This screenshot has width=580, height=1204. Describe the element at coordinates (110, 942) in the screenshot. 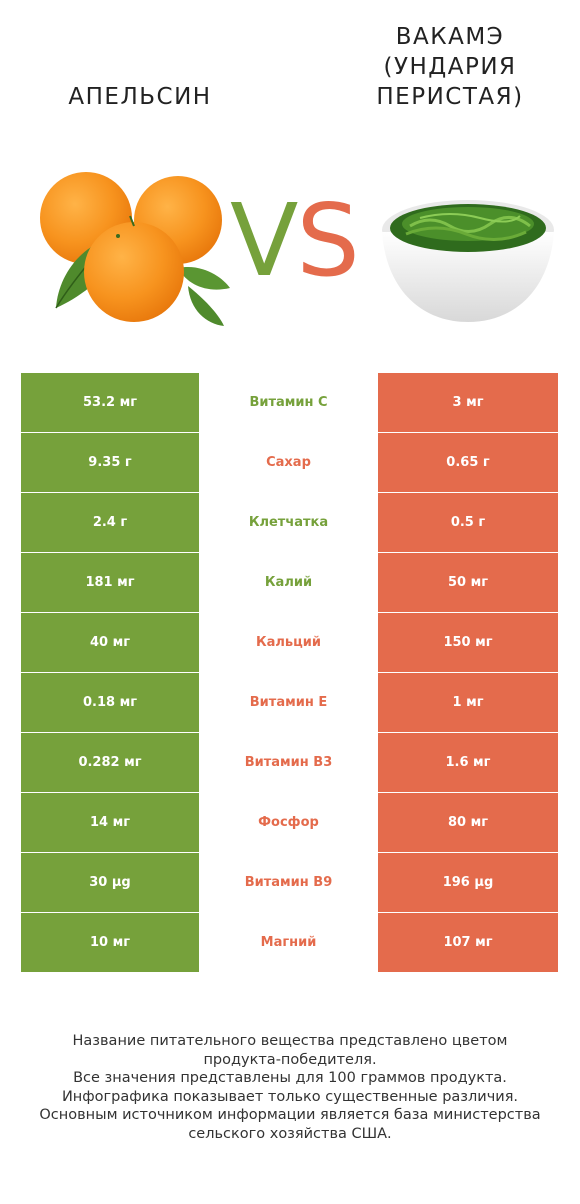

I see `left-value-cell: 10 мг` at that location.